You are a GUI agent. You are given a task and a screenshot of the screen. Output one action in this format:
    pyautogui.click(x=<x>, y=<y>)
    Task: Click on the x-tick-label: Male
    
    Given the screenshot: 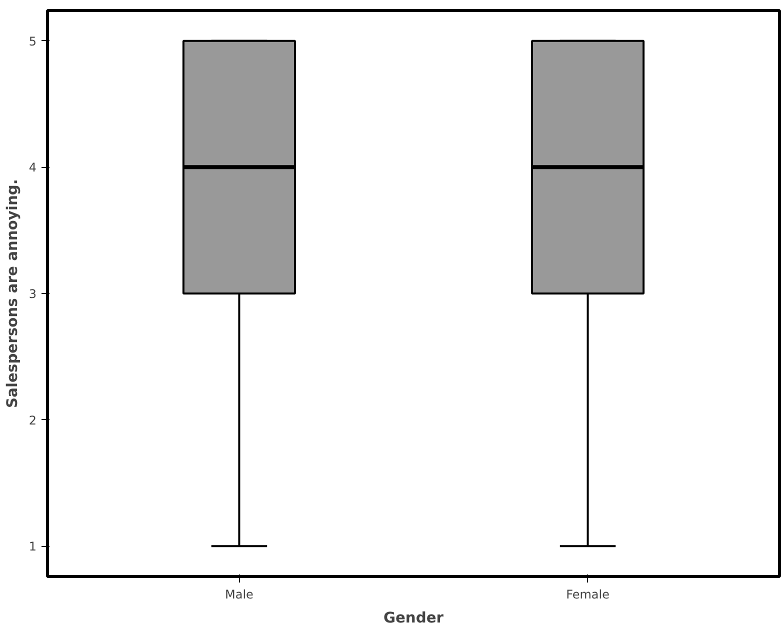 What is the action you would take?
    pyautogui.click(x=239, y=595)
    